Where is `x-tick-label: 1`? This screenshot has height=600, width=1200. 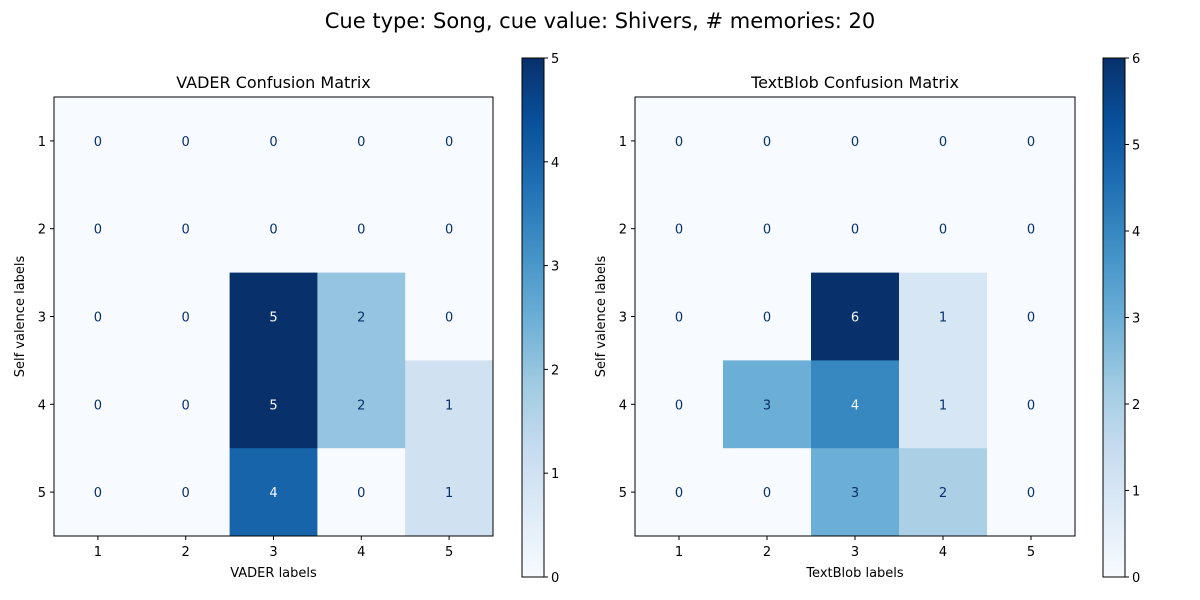
x-tick-label: 1 is located at coordinates (98, 552).